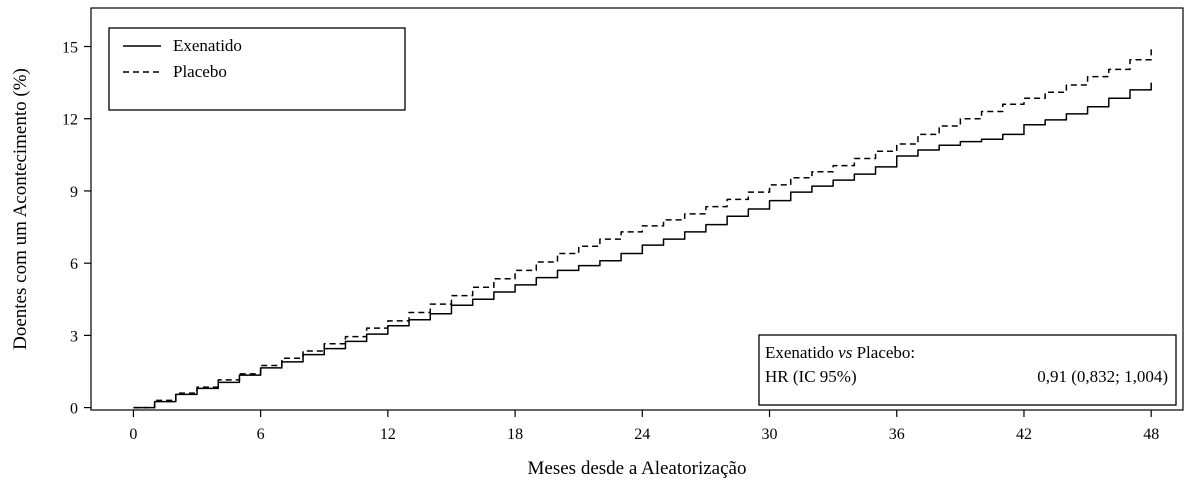  I want to click on y-tick-label-0: 0, so click(74, 409).